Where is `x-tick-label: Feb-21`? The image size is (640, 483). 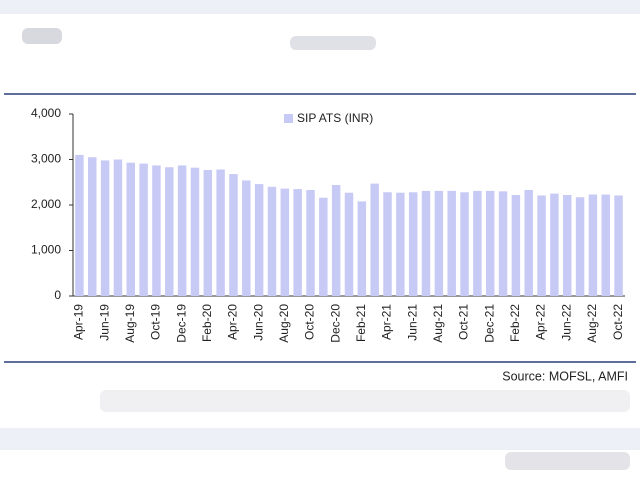 x-tick-label: Feb-21 is located at coordinates (361, 323).